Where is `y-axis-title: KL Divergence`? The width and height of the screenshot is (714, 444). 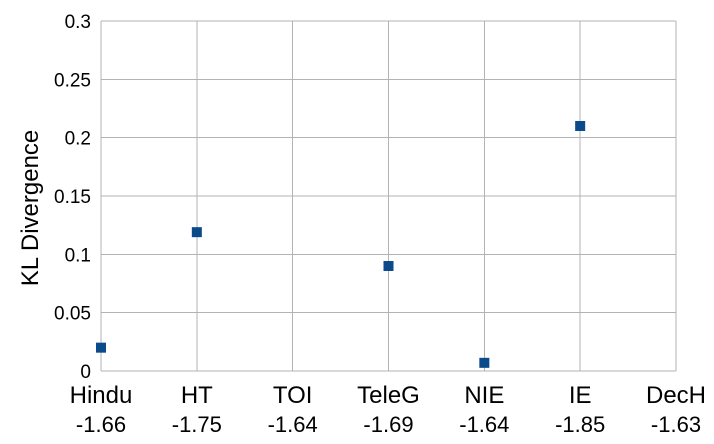
y-axis-title: KL Divergence is located at coordinates (30, 208).